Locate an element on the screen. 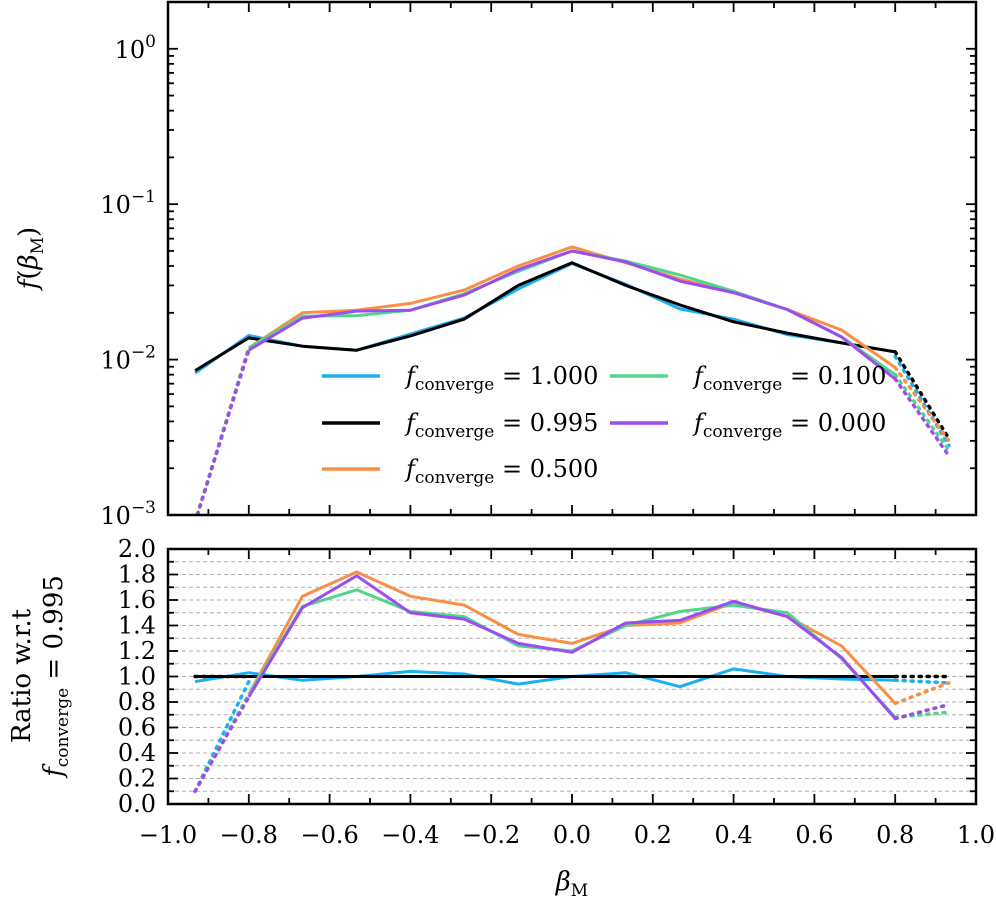  series-4-top-dotted-right is located at coordinates (922, 417).